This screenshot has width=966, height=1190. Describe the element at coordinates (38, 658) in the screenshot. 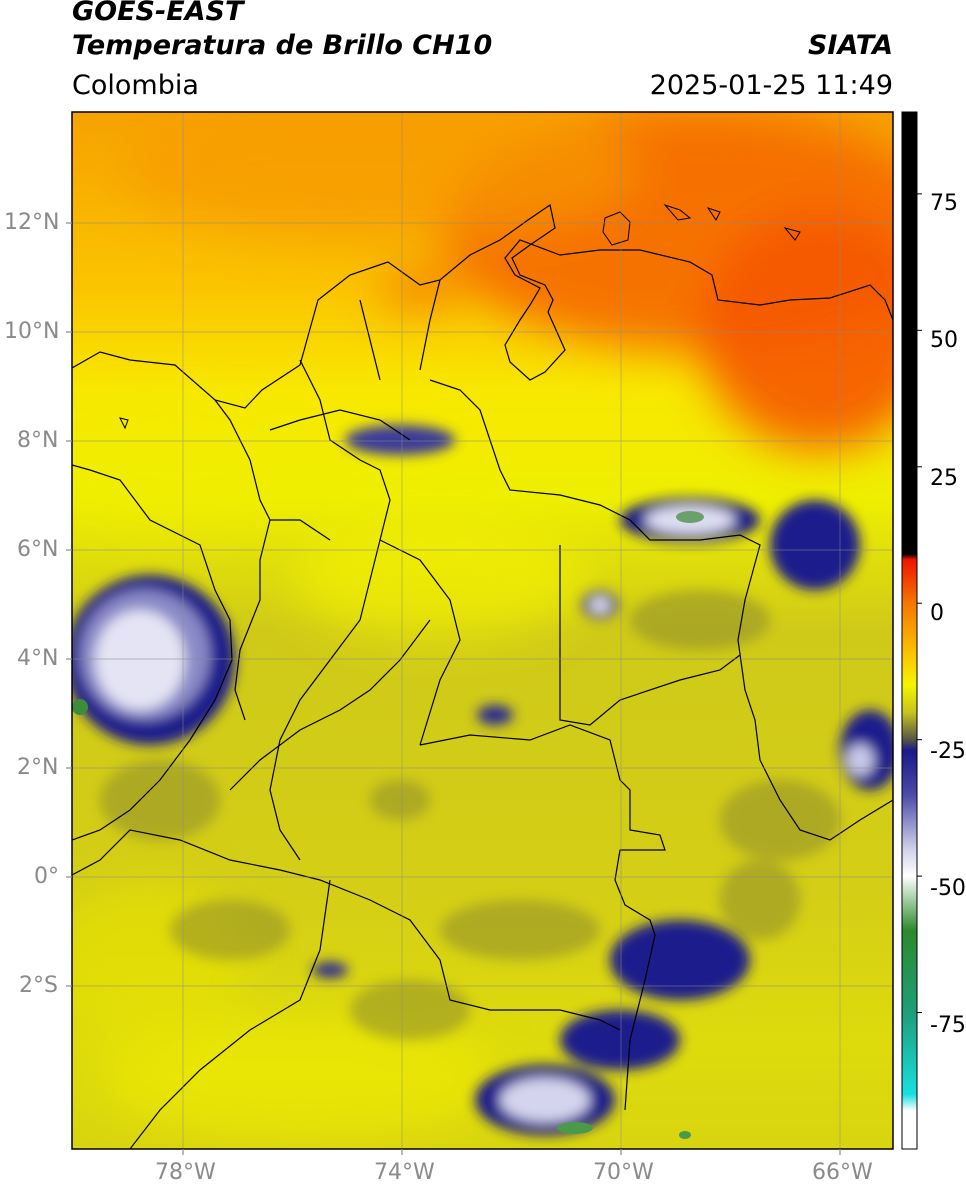

I see `lat-label-4n: 4°N` at that location.